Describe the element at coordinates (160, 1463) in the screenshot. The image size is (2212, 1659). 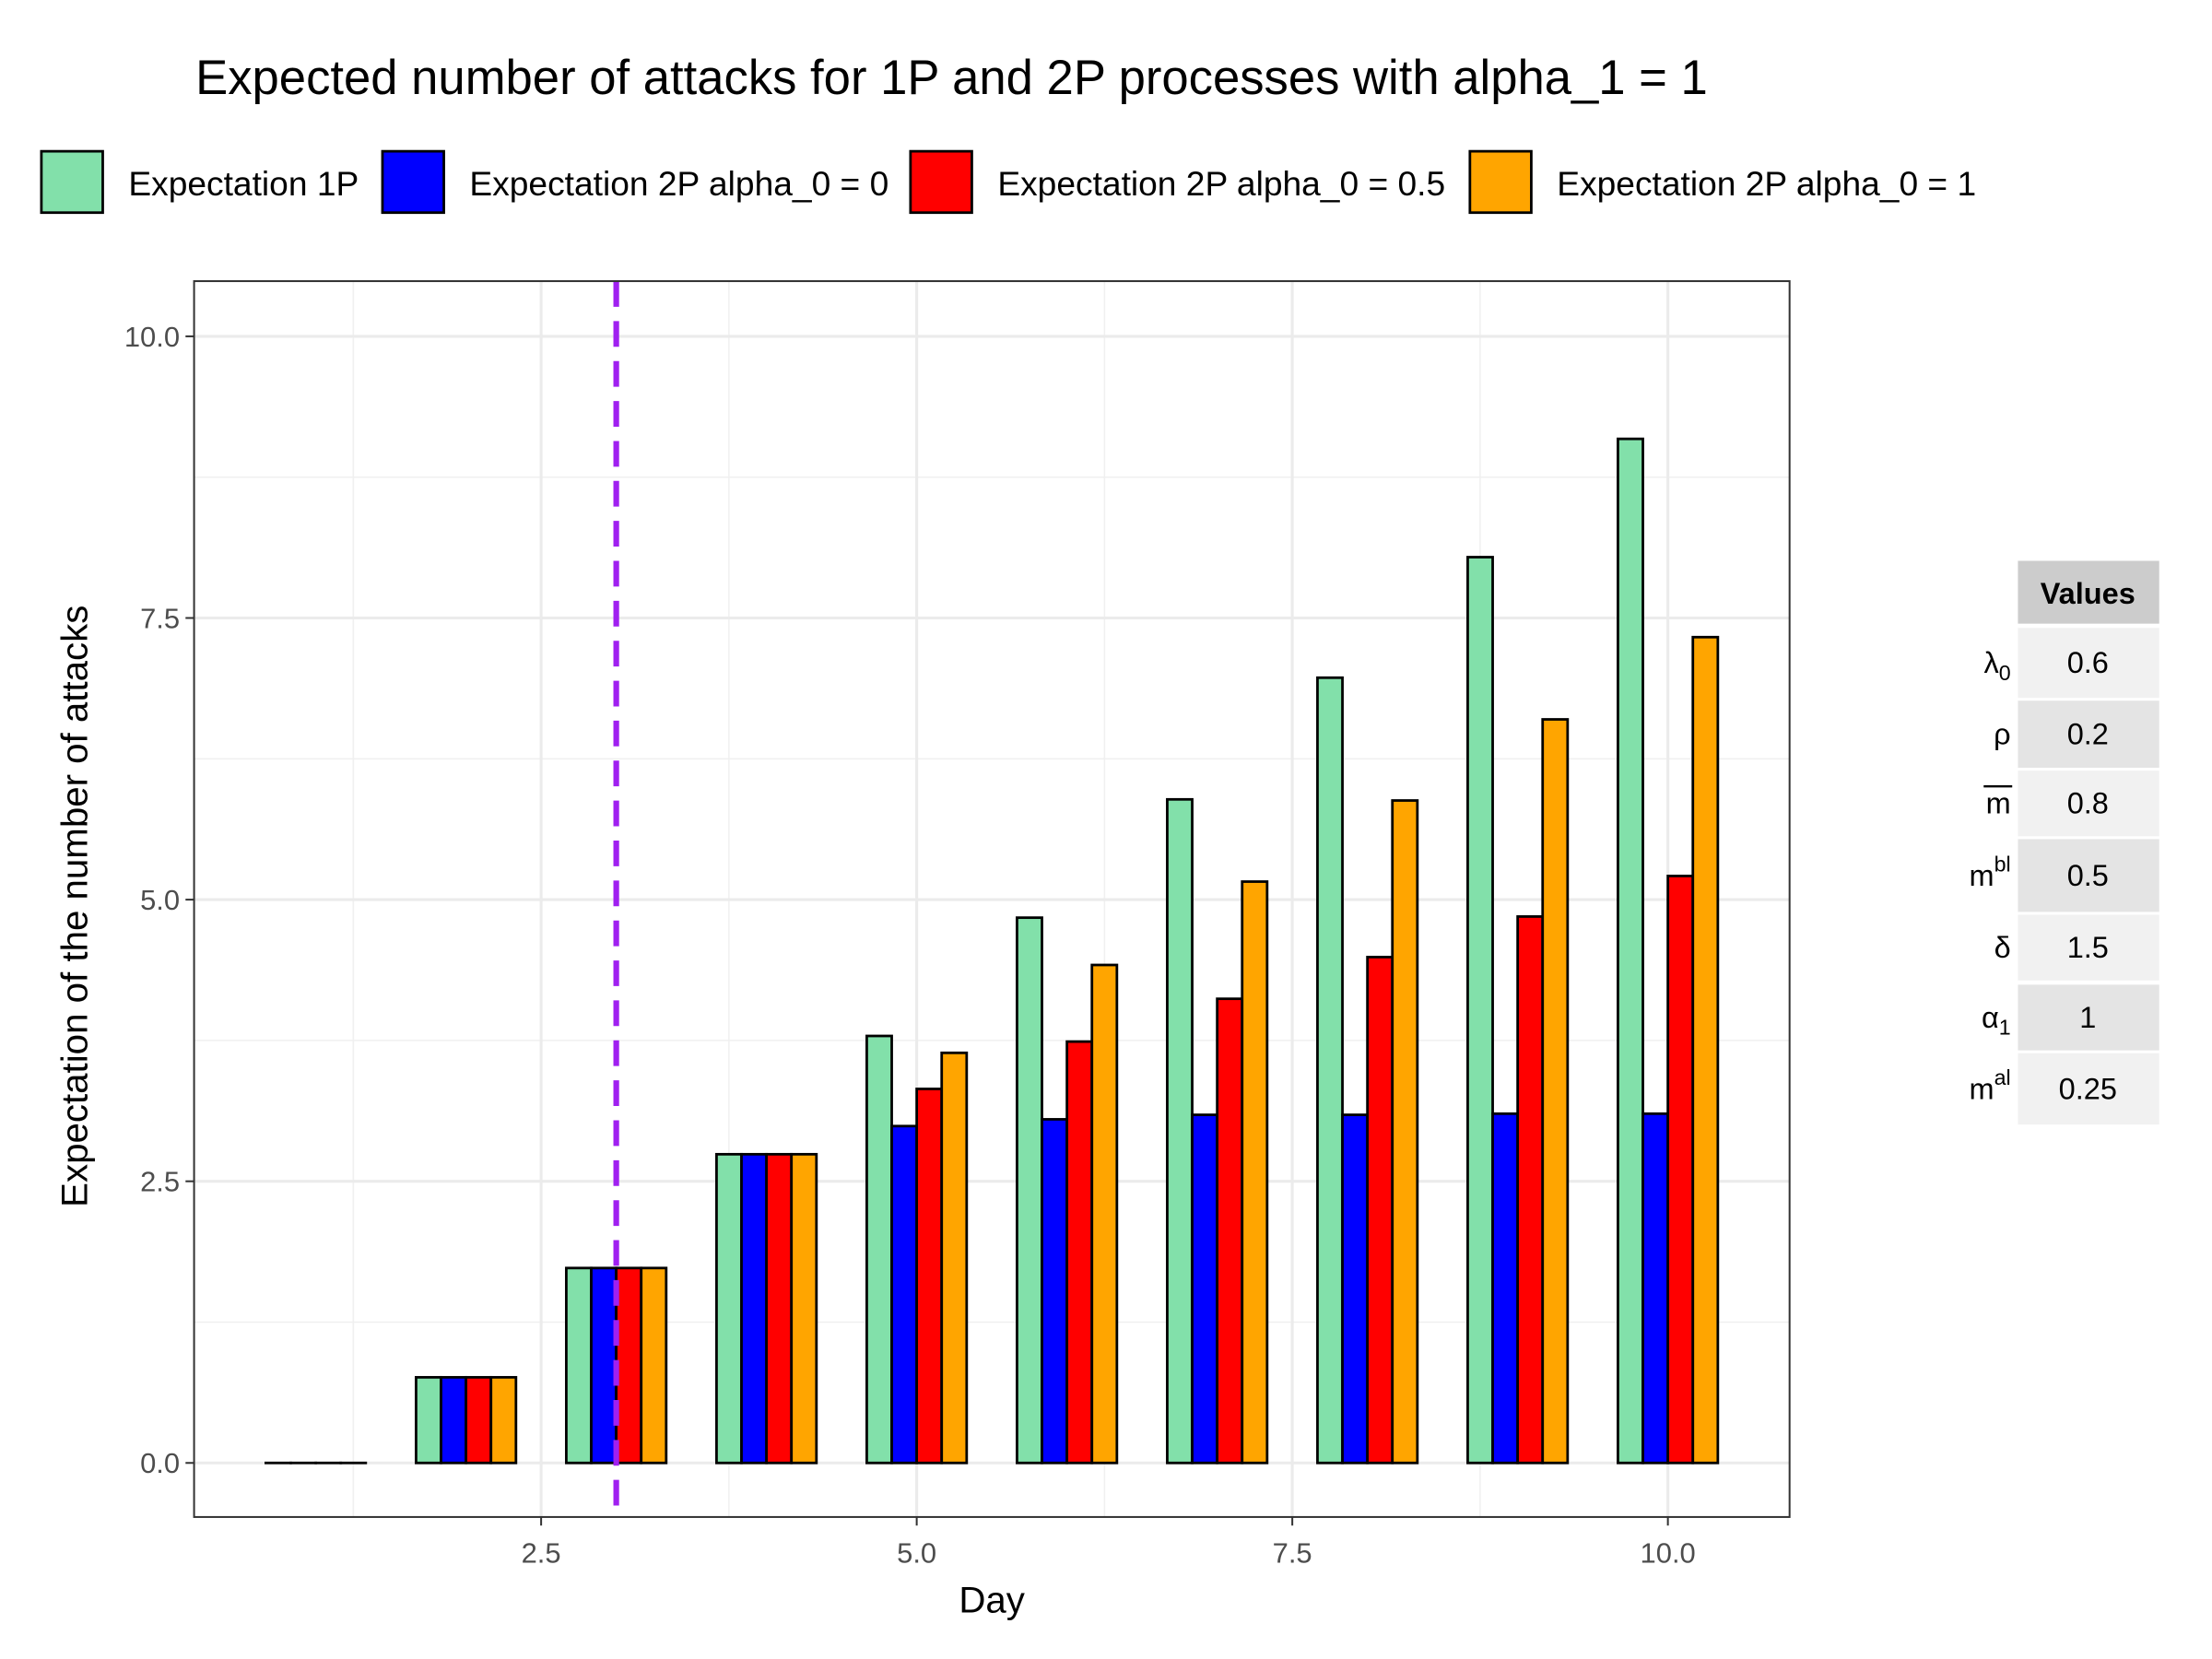
I see `y-tick-label: 0.0` at that location.